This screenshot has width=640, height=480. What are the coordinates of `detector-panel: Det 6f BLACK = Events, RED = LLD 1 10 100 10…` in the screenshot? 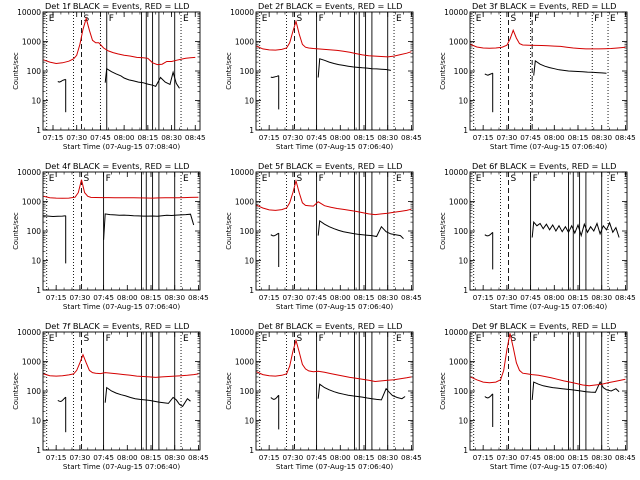 It's located at (537, 236).